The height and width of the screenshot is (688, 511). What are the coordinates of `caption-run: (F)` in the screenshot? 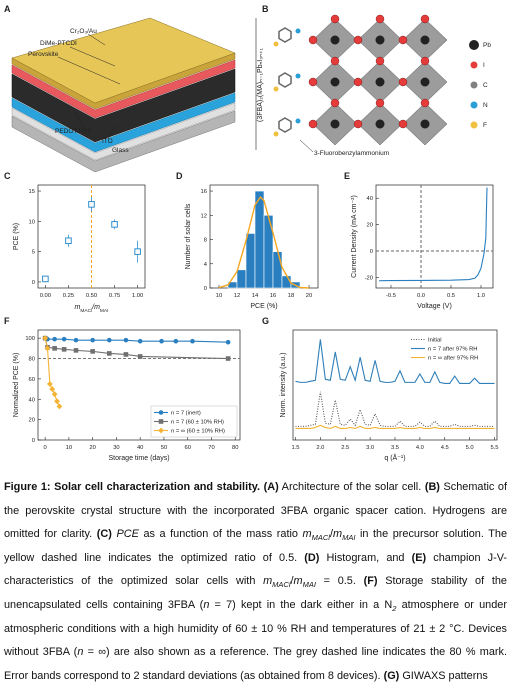 It's located at (370, 581).